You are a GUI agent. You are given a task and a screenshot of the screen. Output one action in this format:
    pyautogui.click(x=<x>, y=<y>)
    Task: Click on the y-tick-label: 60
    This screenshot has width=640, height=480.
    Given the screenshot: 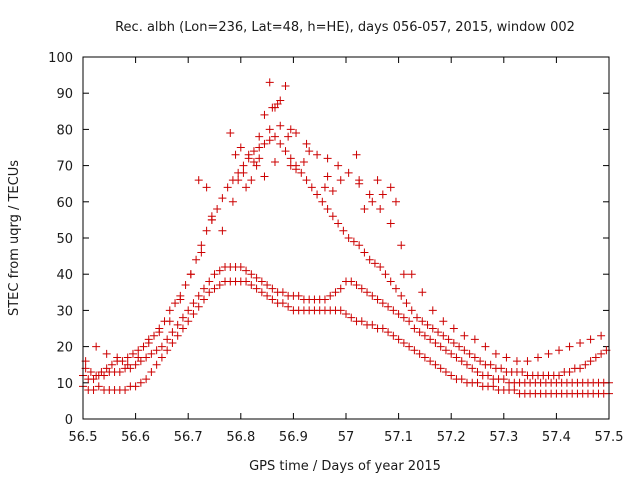 What is the action you would take?
    pyautogui.click(x=64, y=203)
    